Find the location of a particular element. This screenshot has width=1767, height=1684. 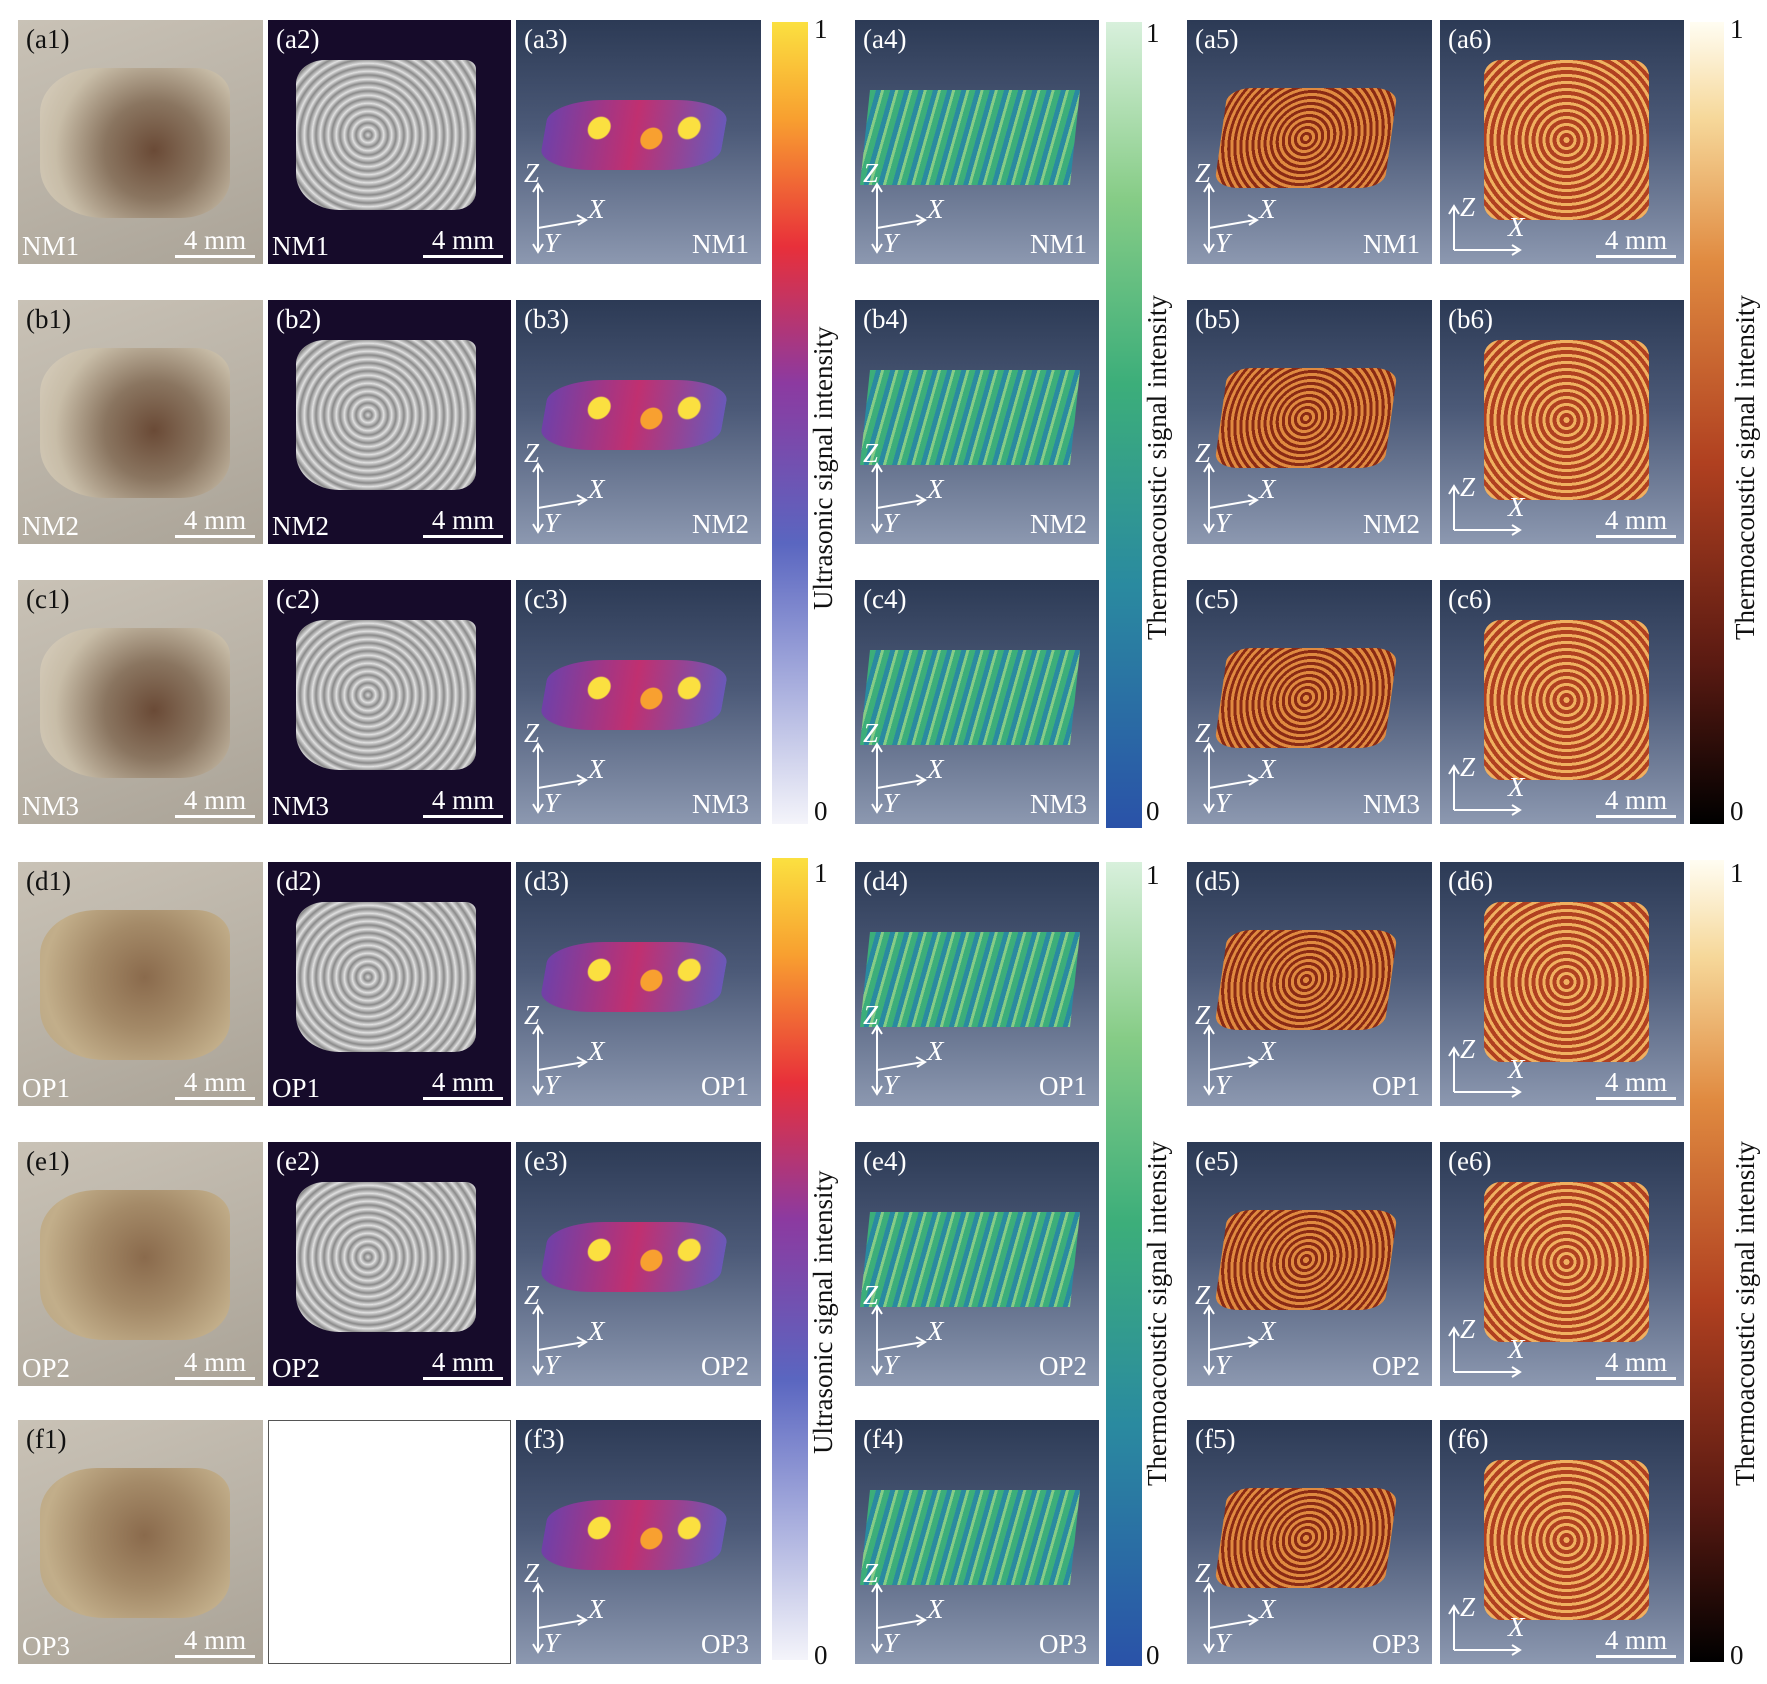

thermo-hot-min-top: 0 is located at coordinates (1737, 811).